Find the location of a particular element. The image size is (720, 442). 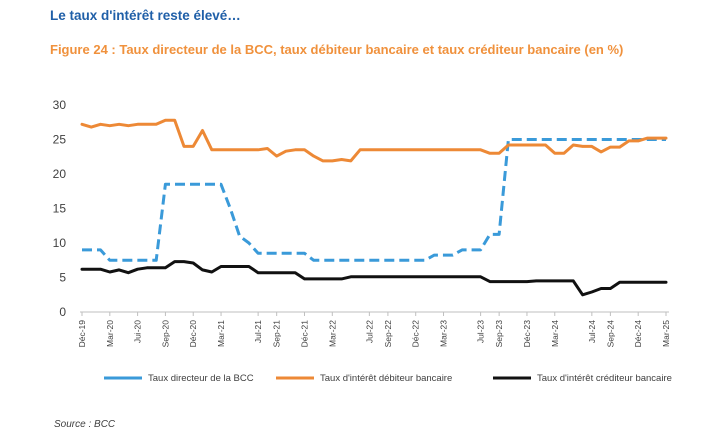

x-tick-label: Sep-21 is located at coordinates (277, 334).